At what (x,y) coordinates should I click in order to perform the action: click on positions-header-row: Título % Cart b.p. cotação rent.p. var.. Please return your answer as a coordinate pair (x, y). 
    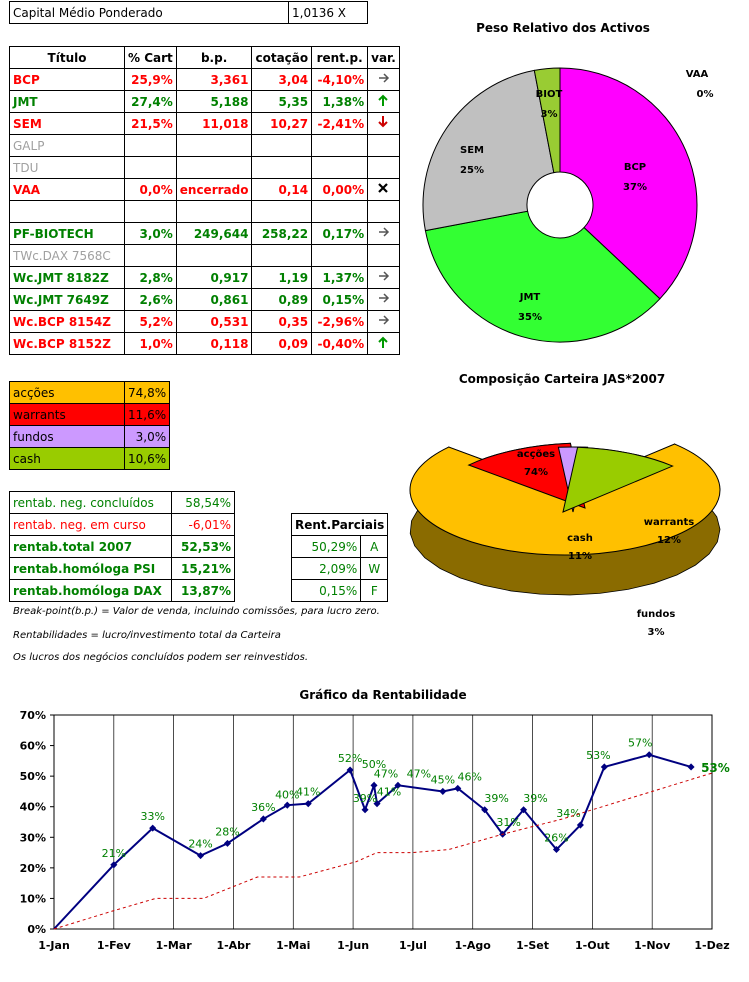
    Looking at the image, I should click on (204, 57).